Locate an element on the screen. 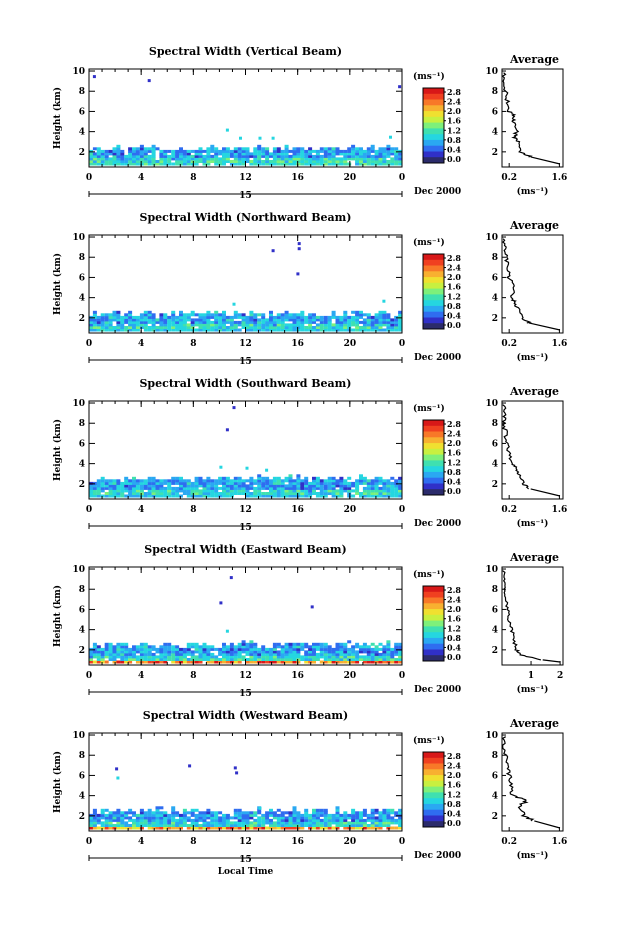 The width and height of the screenshot is (624, 929). colorbar-tick-label: 2.0 is located at coordinates (454, 443).